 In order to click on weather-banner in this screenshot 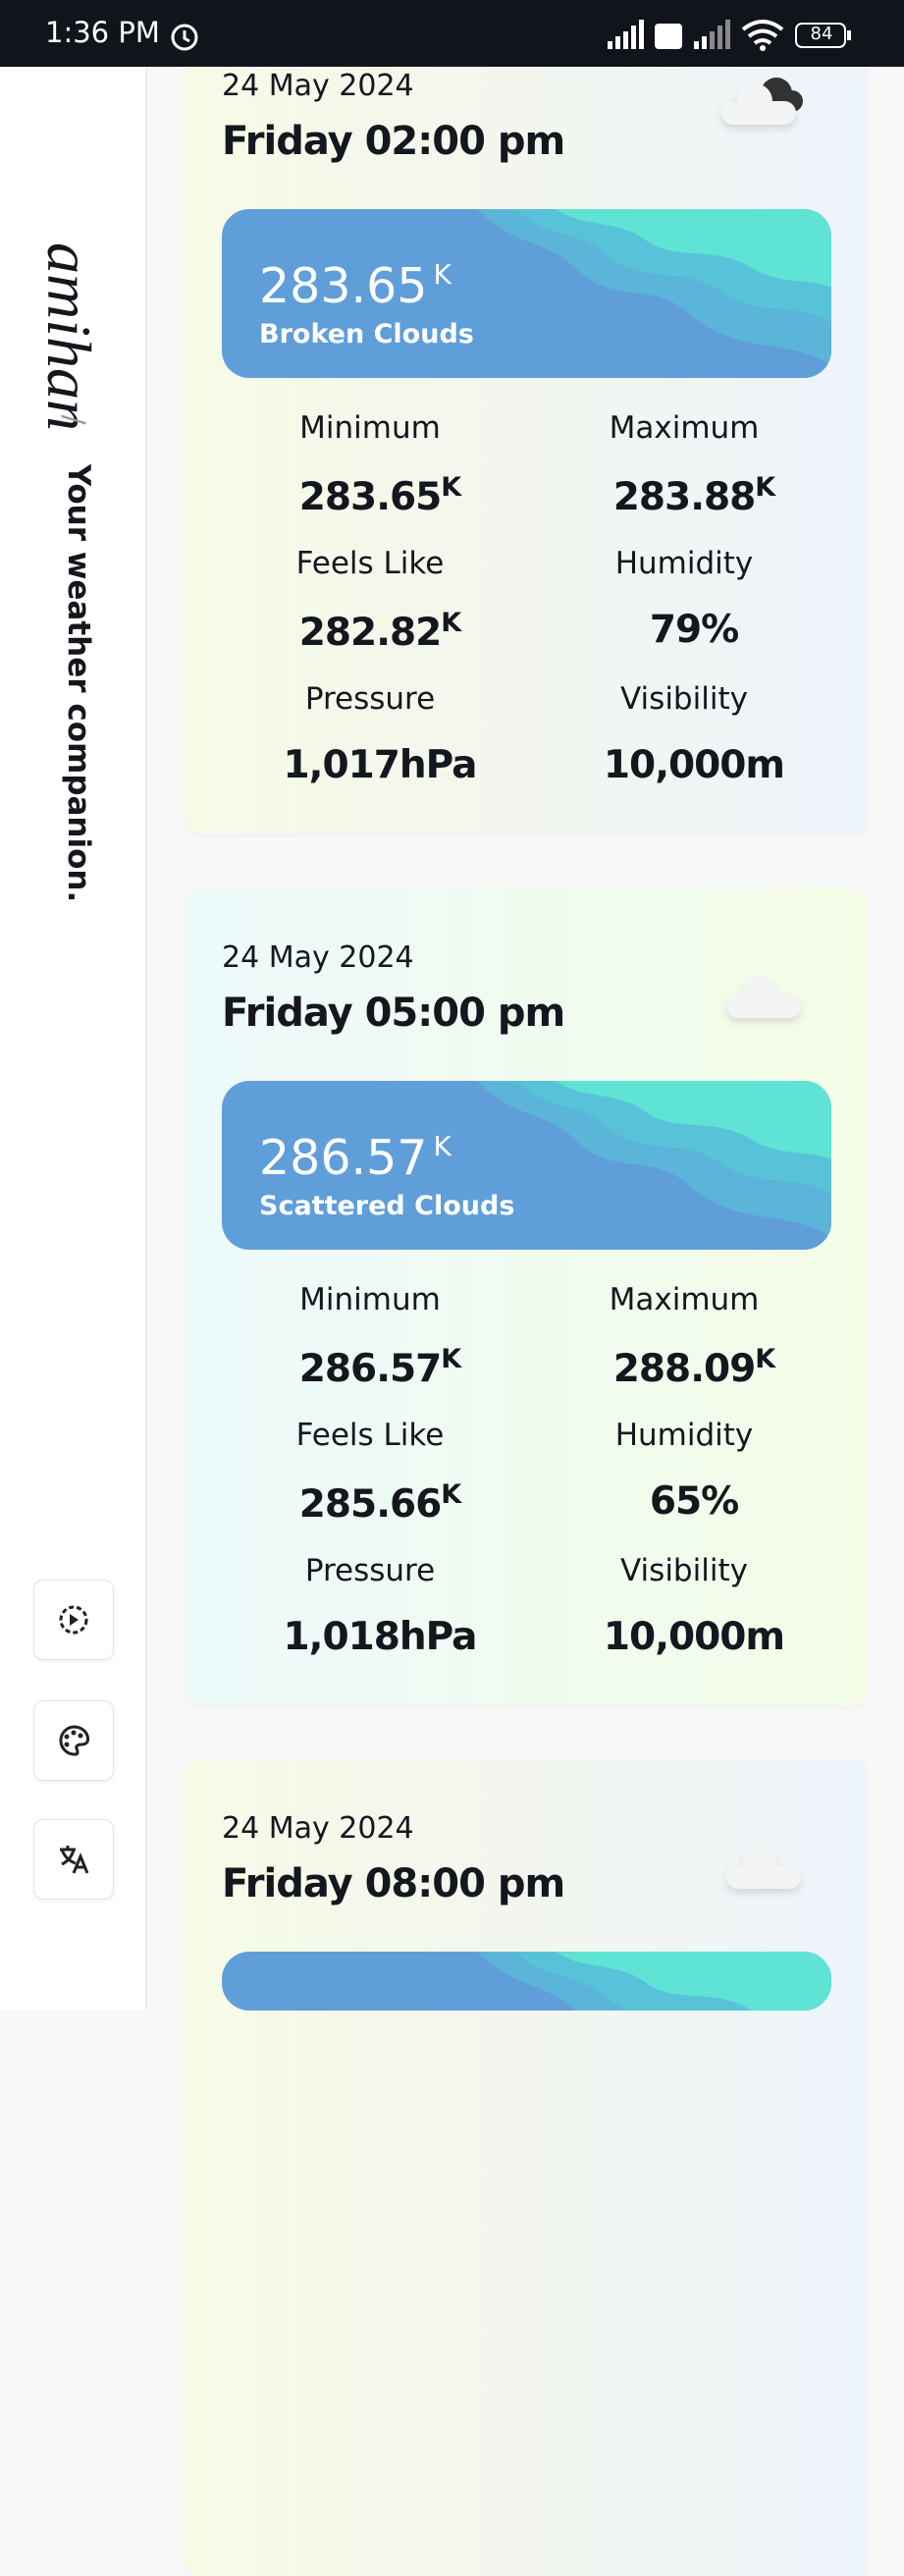, I will do `click(526, 1981)`.